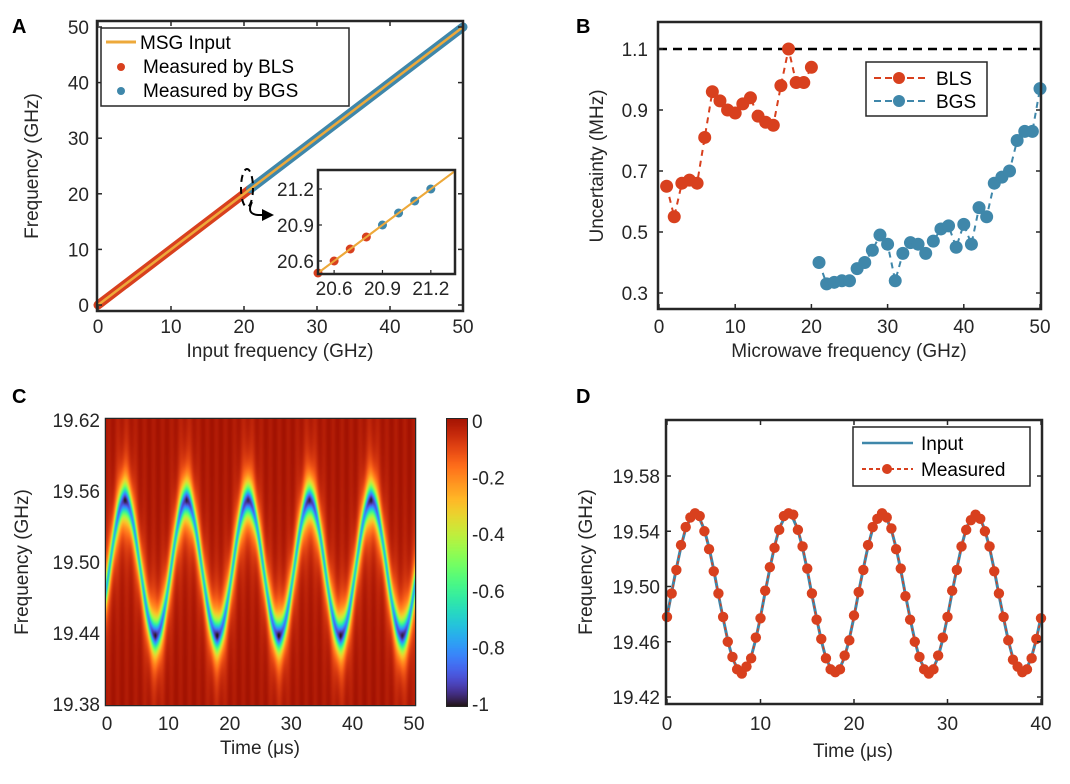 The image size is (1070, 784). I want to click on legend-bls: Measured by BLS, so click(218, 67).